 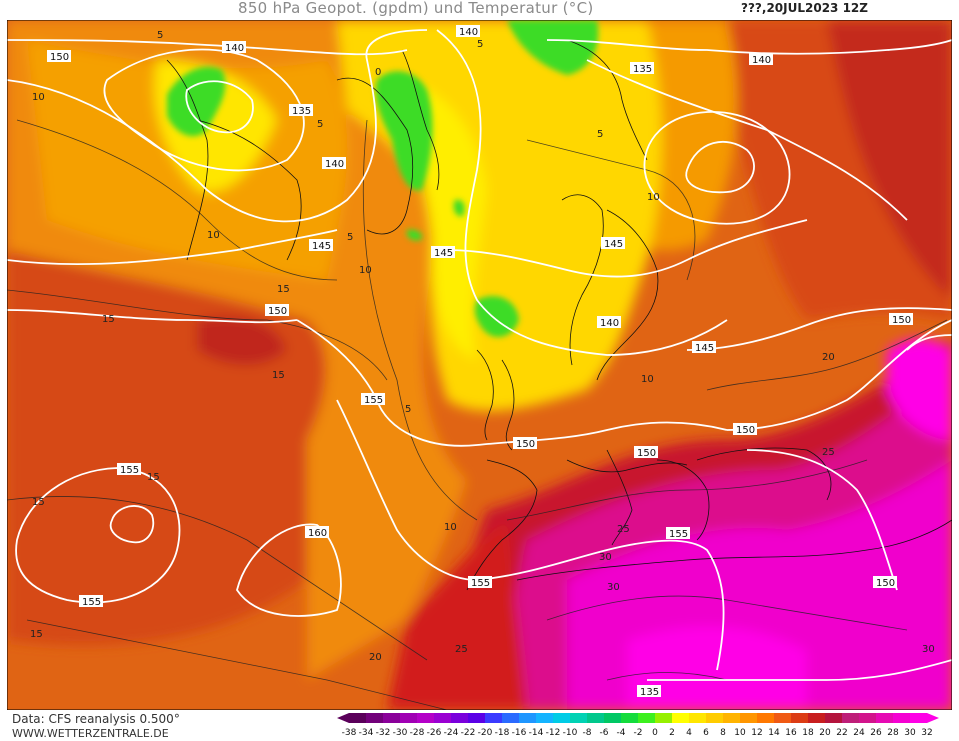 What do you see at coordinates (828, 357) in the screenshot?
I see `isotherm-label: 20` at bounding box center [828, 357].